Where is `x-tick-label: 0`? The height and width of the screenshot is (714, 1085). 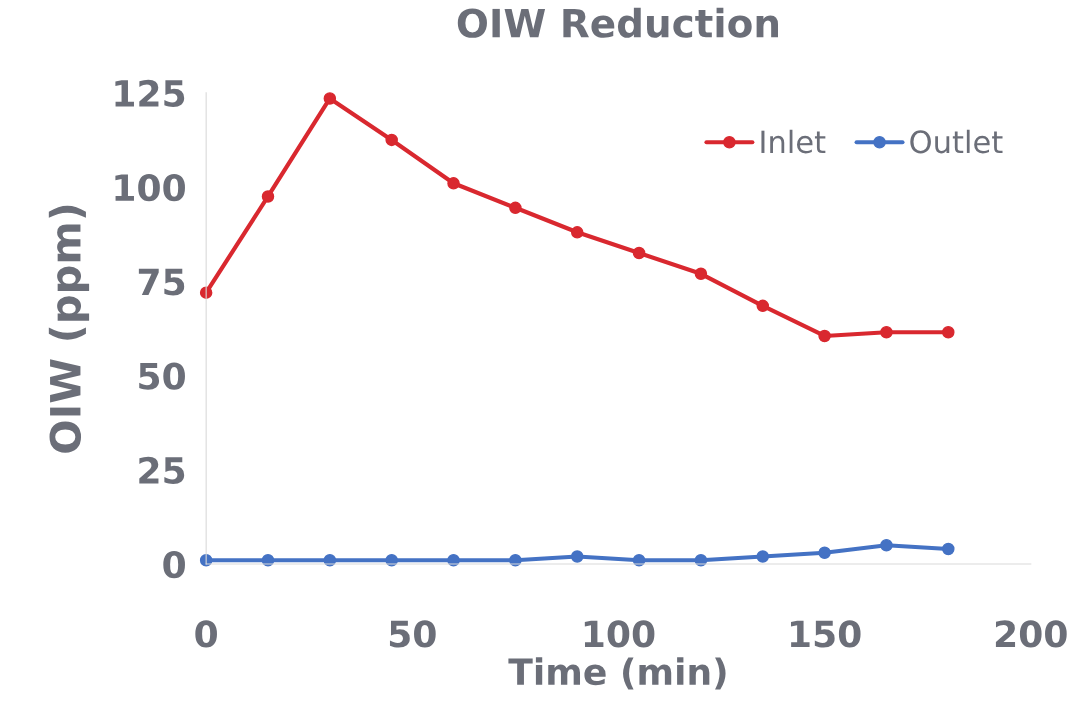 x-tick-label: 0 is located at coordinates (206, 634).